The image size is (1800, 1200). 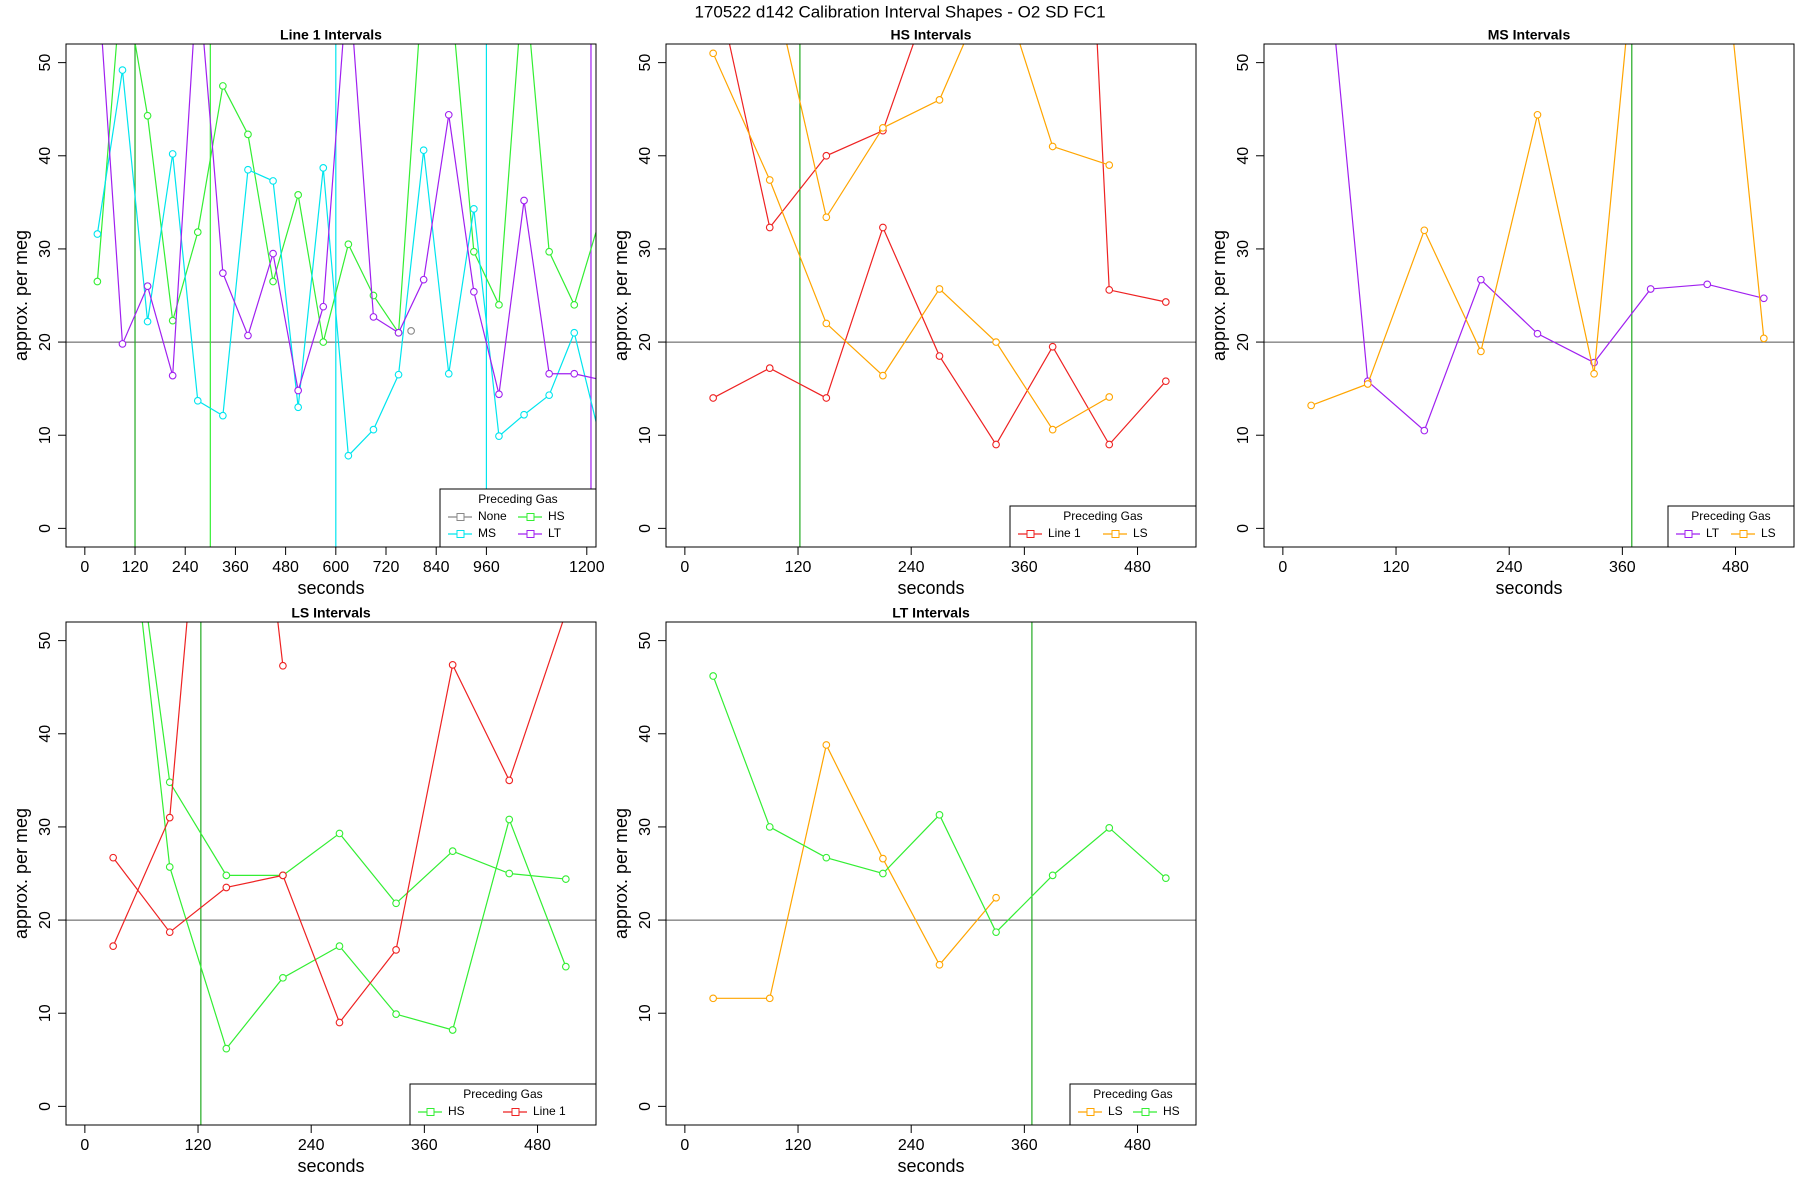 What do you see at coordinates (518, 518) in the screenshot?
I see `legend: Preceding Gas None HS MS LT` at bounding box center [518, 518].